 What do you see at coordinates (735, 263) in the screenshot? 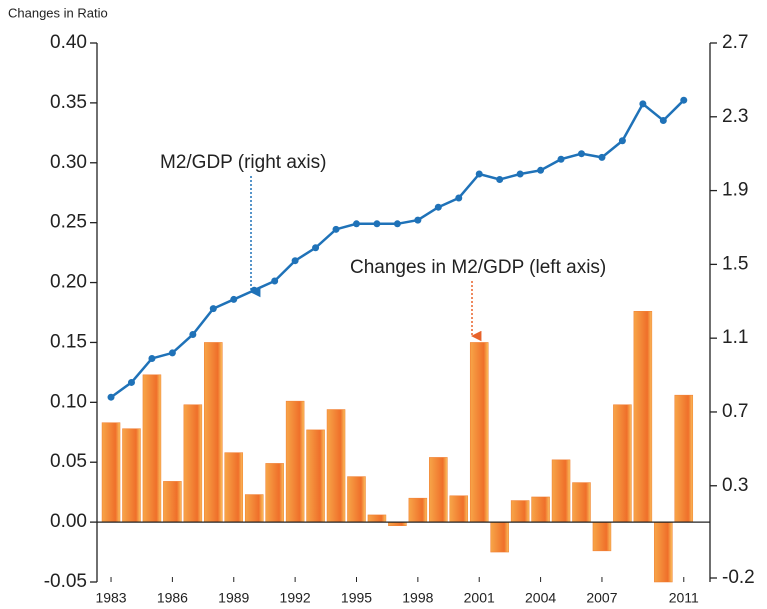
I see `y2-tick-label: 1.5` at bounding box center [735, 263].